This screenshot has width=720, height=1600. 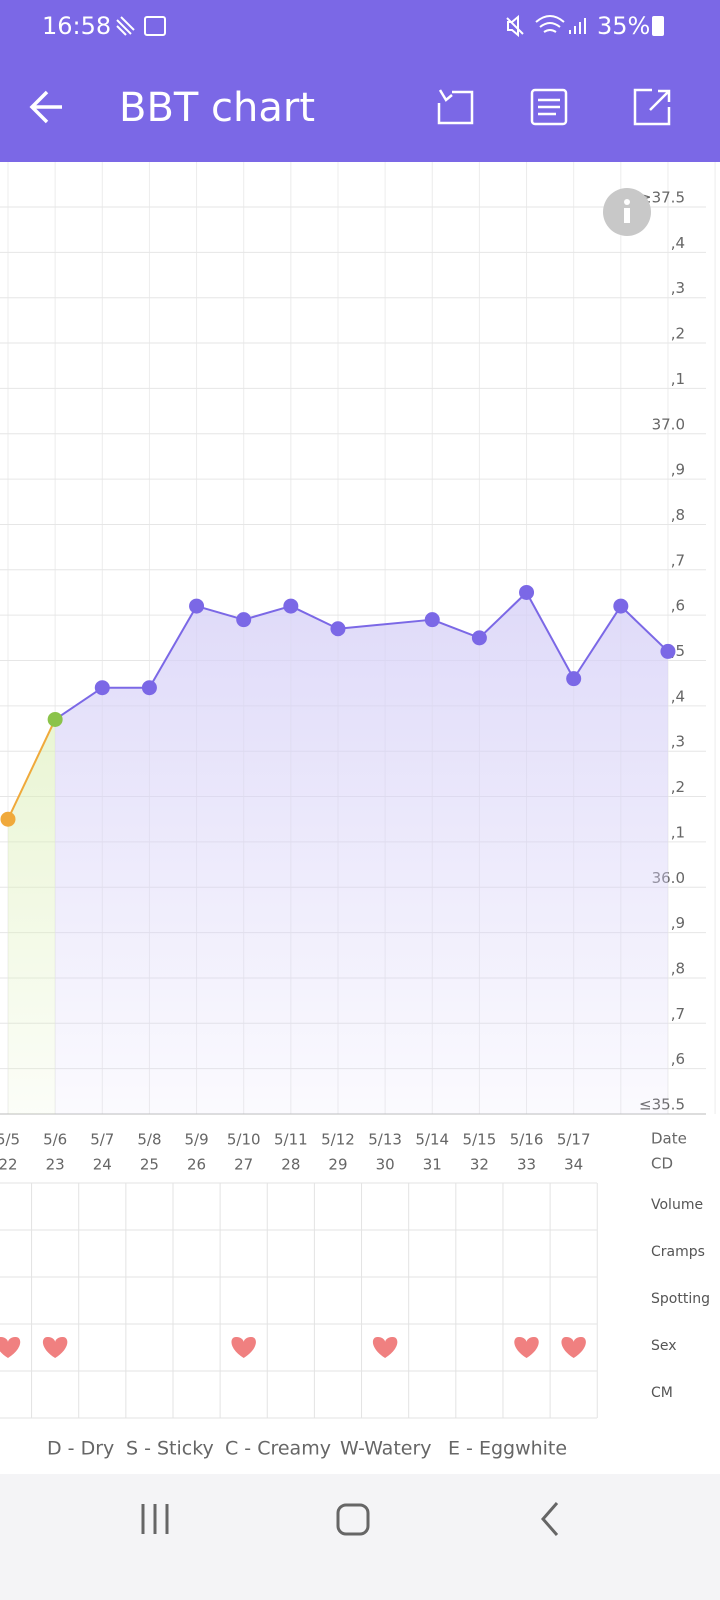 I want to click on toolbar-icons, so click(x=554, y=107).